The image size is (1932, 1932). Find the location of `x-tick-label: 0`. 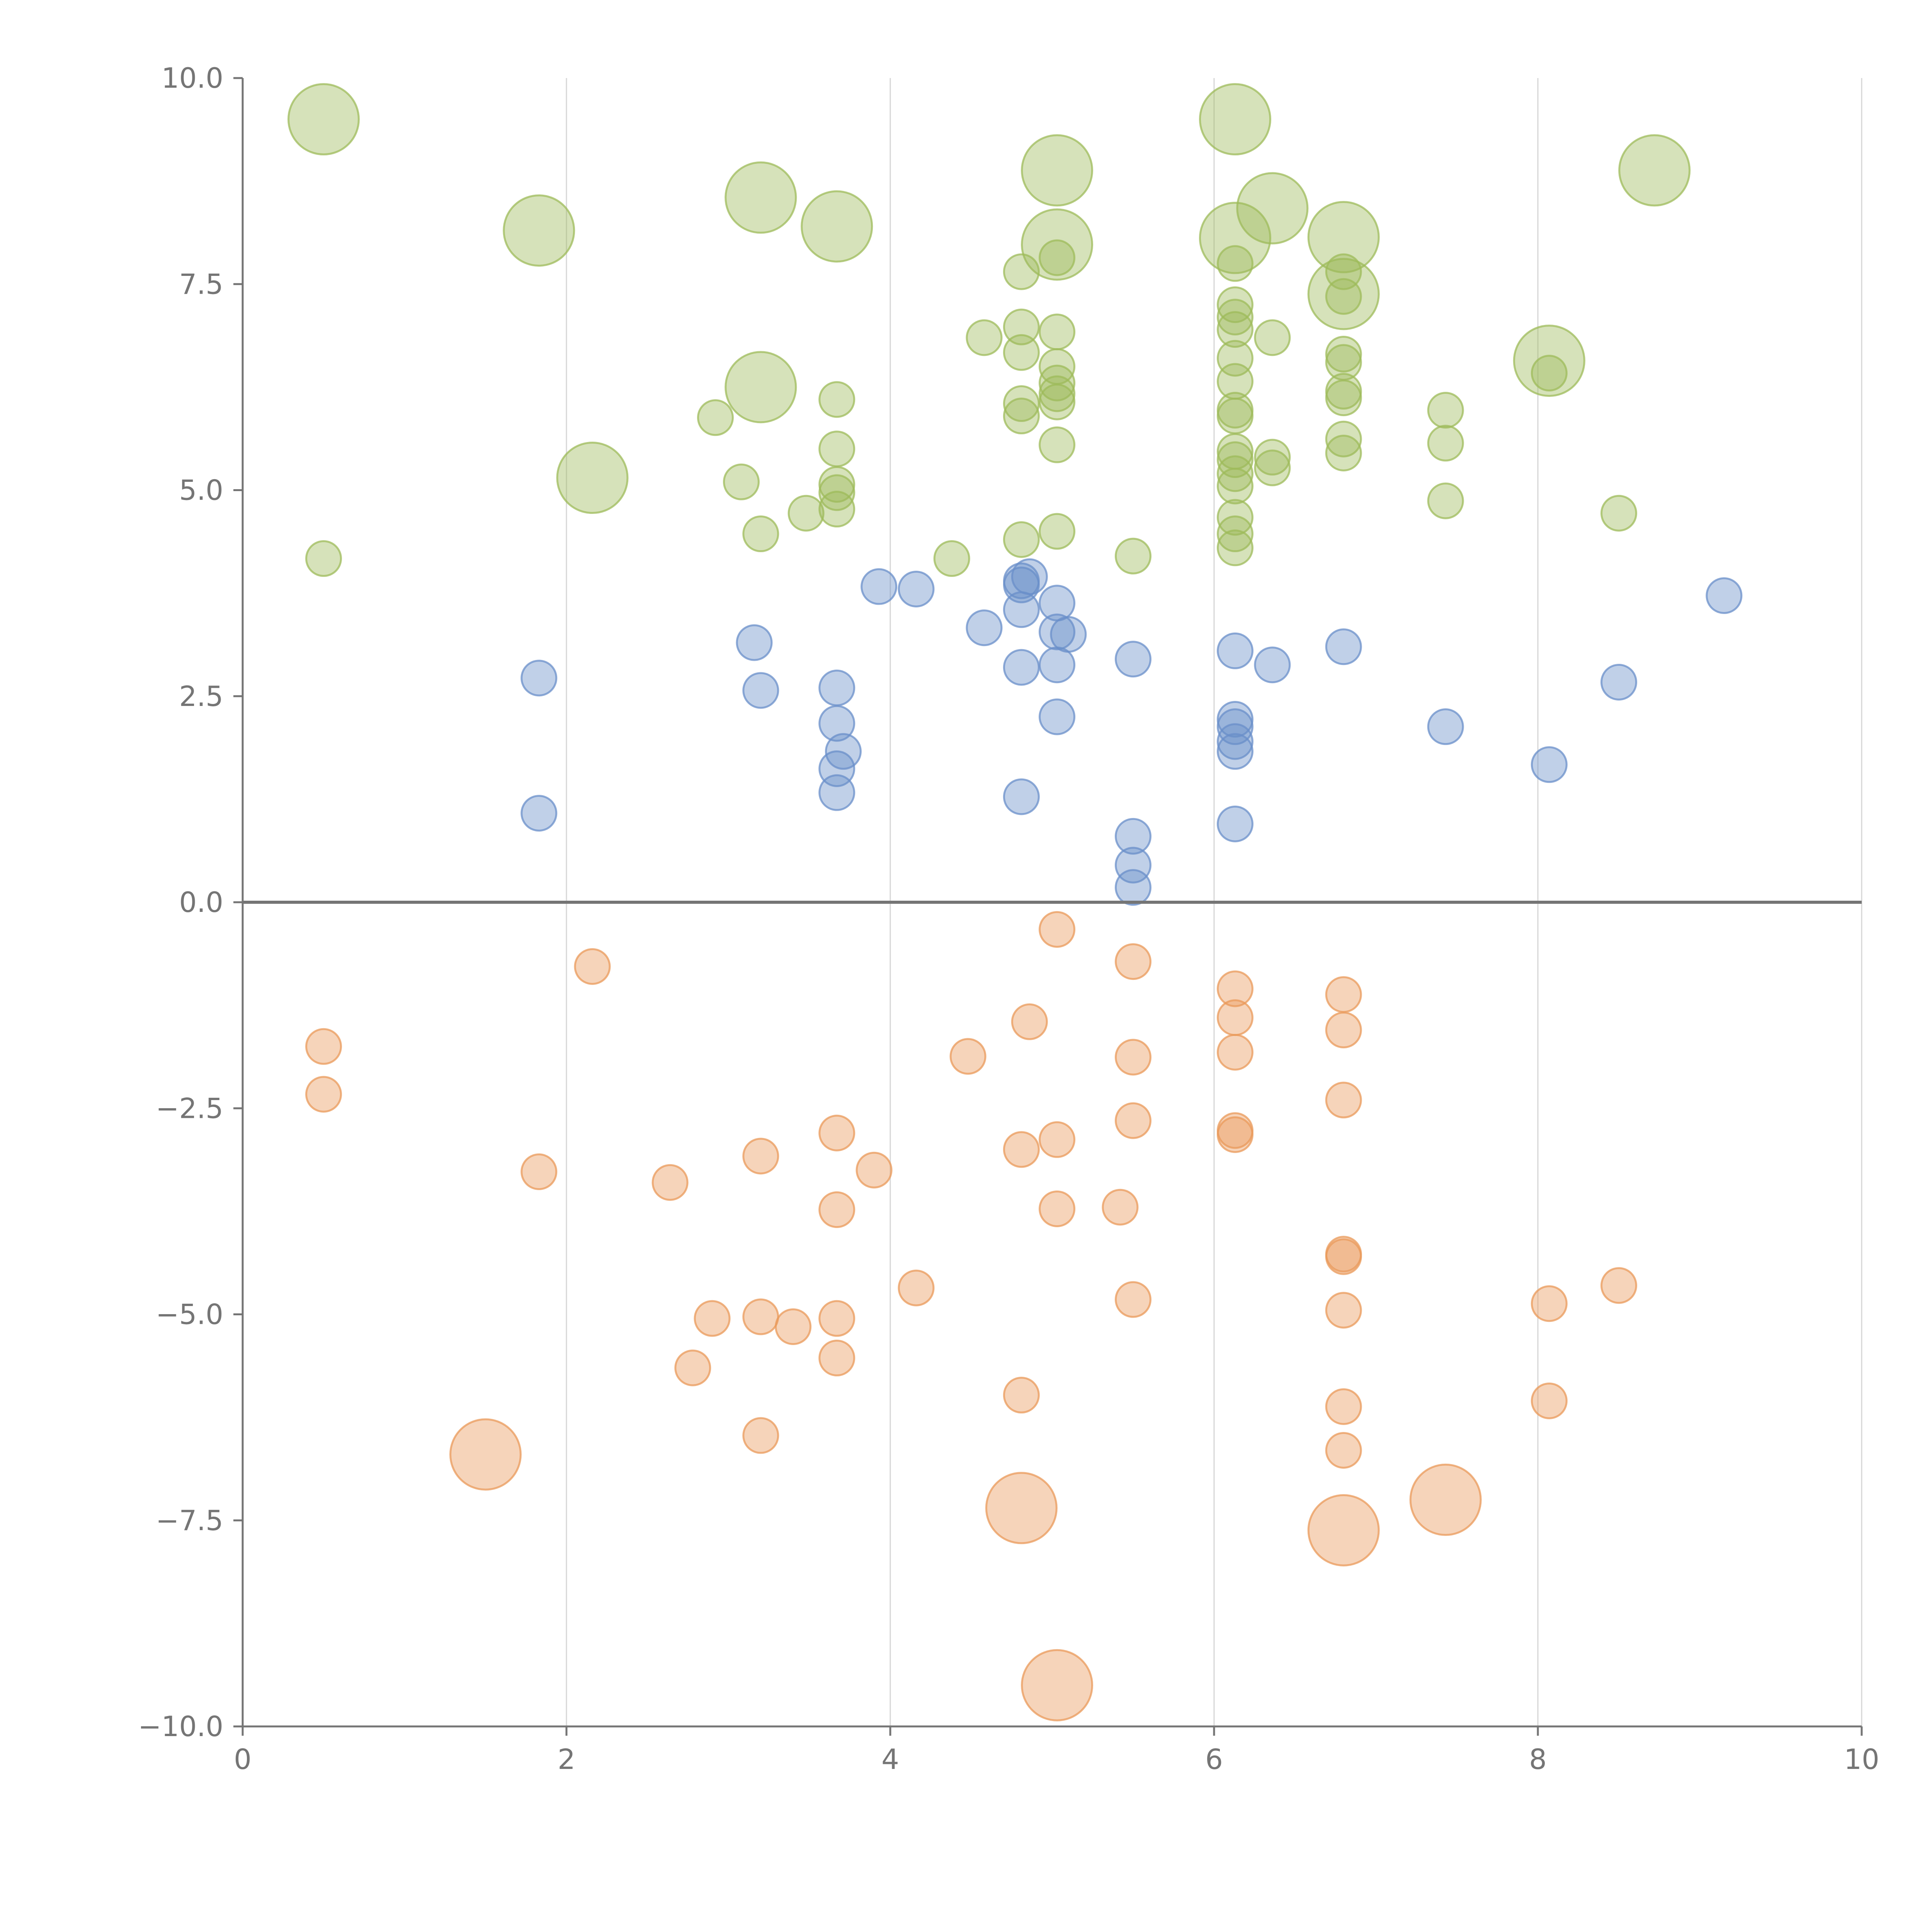

x-tick-label: 0 is located at coordinates (243, 1759).